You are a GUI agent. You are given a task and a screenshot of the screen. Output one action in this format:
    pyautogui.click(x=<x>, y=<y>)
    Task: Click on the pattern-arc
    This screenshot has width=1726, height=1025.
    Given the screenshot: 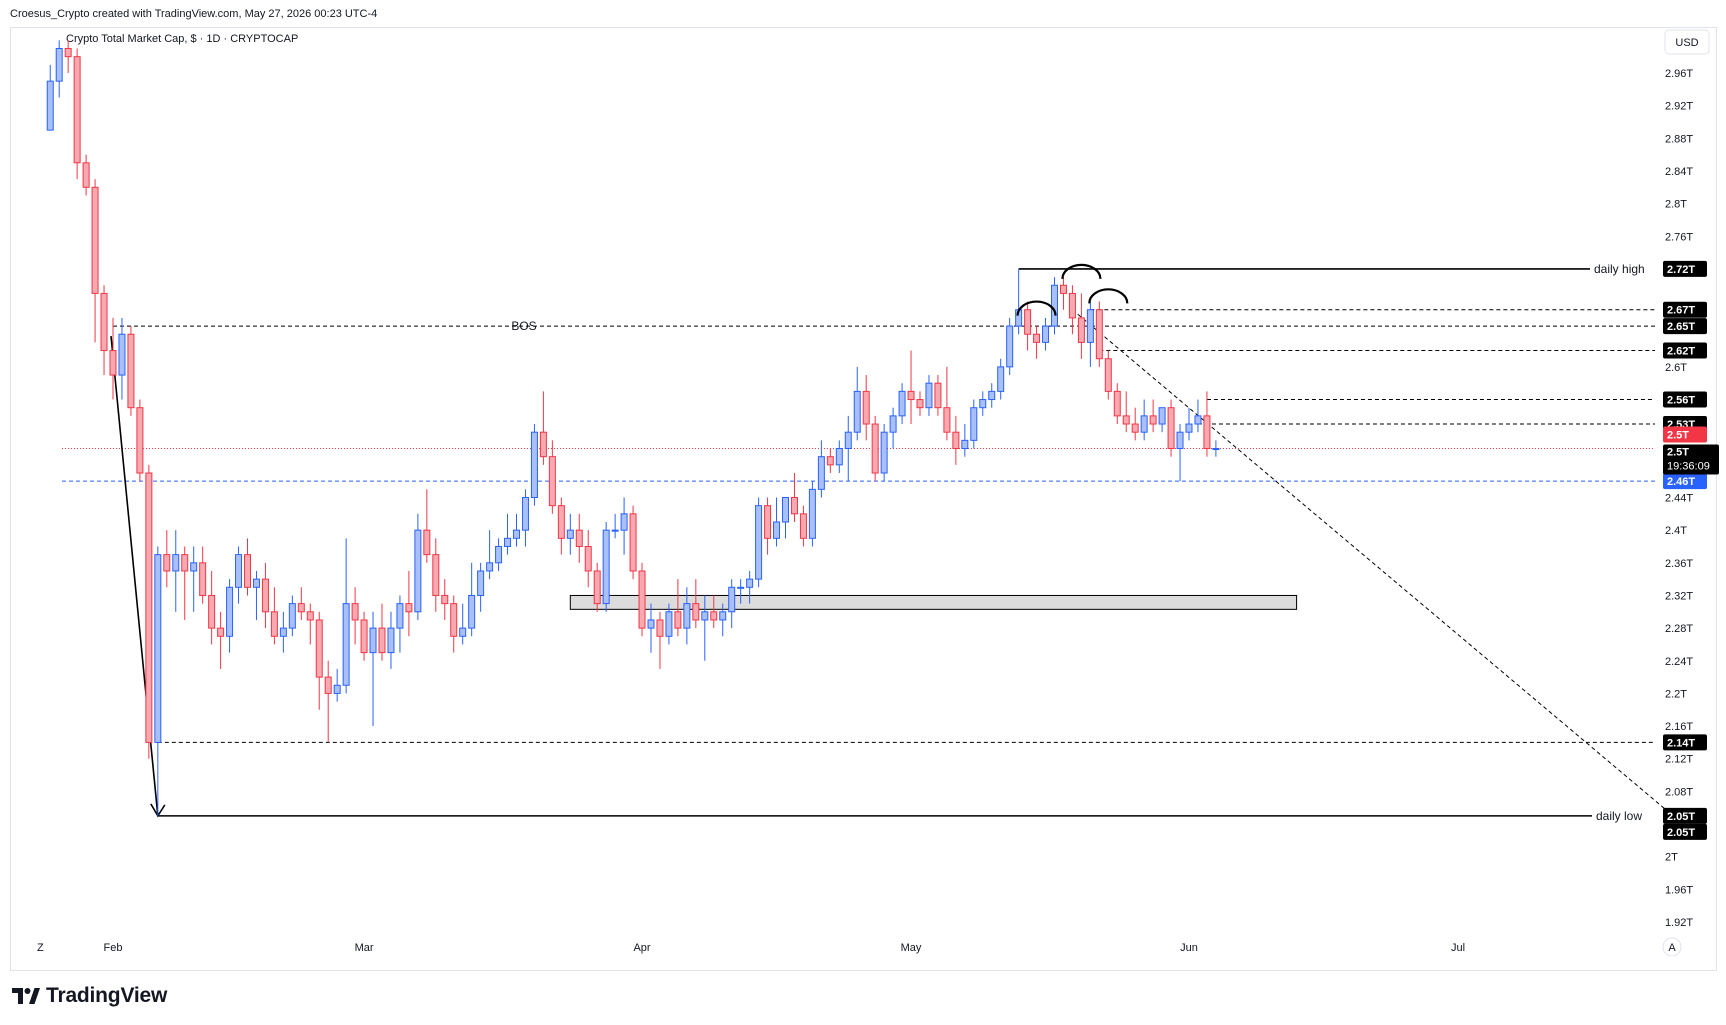 What is the action you would take?
    pyautogui.click(x=1081, y=271)
    